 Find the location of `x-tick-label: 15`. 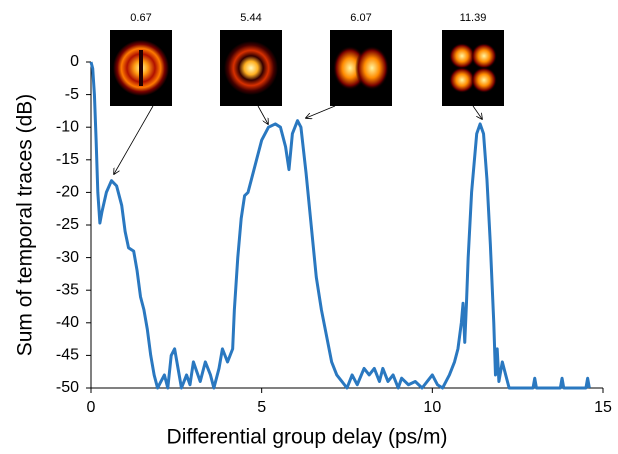

x-tick-label: 15 is located at coordinates (603, 407).